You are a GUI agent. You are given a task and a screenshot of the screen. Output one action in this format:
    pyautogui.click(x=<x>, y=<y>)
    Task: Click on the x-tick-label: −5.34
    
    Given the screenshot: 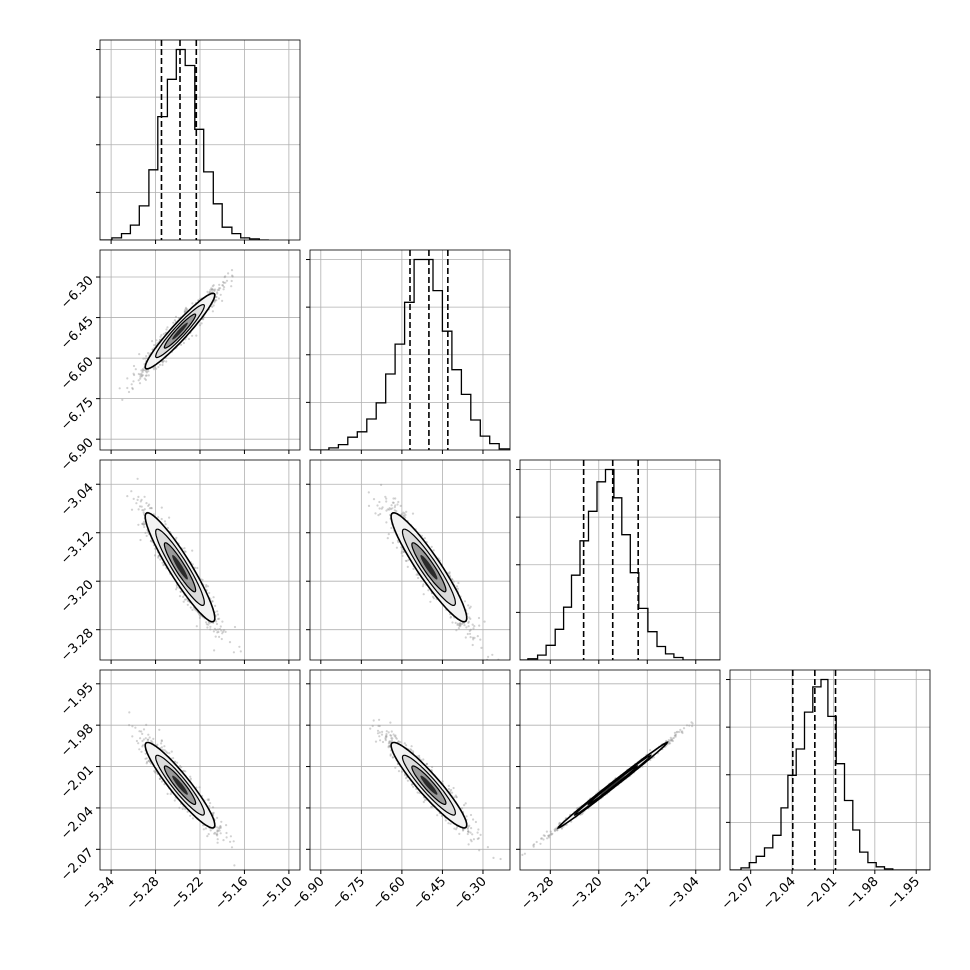 What is the action you would take?
    pyautogui.click(x=98, y=893)
    